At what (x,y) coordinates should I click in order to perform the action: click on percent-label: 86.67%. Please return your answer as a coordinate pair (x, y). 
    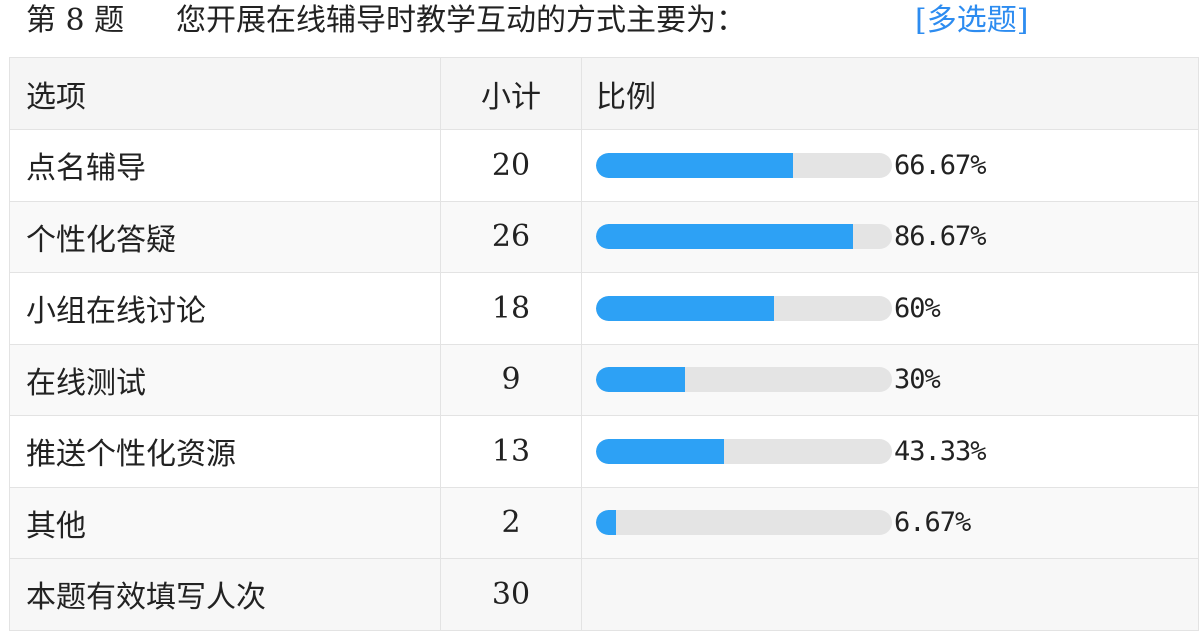
    Looking at the image, I should click on (940, 237).